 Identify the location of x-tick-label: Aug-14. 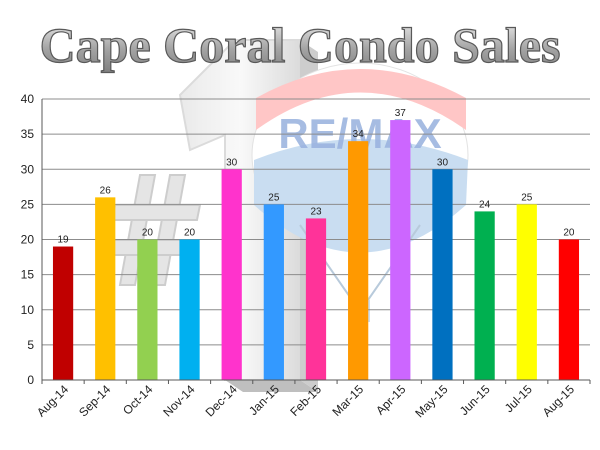
(52, 400).